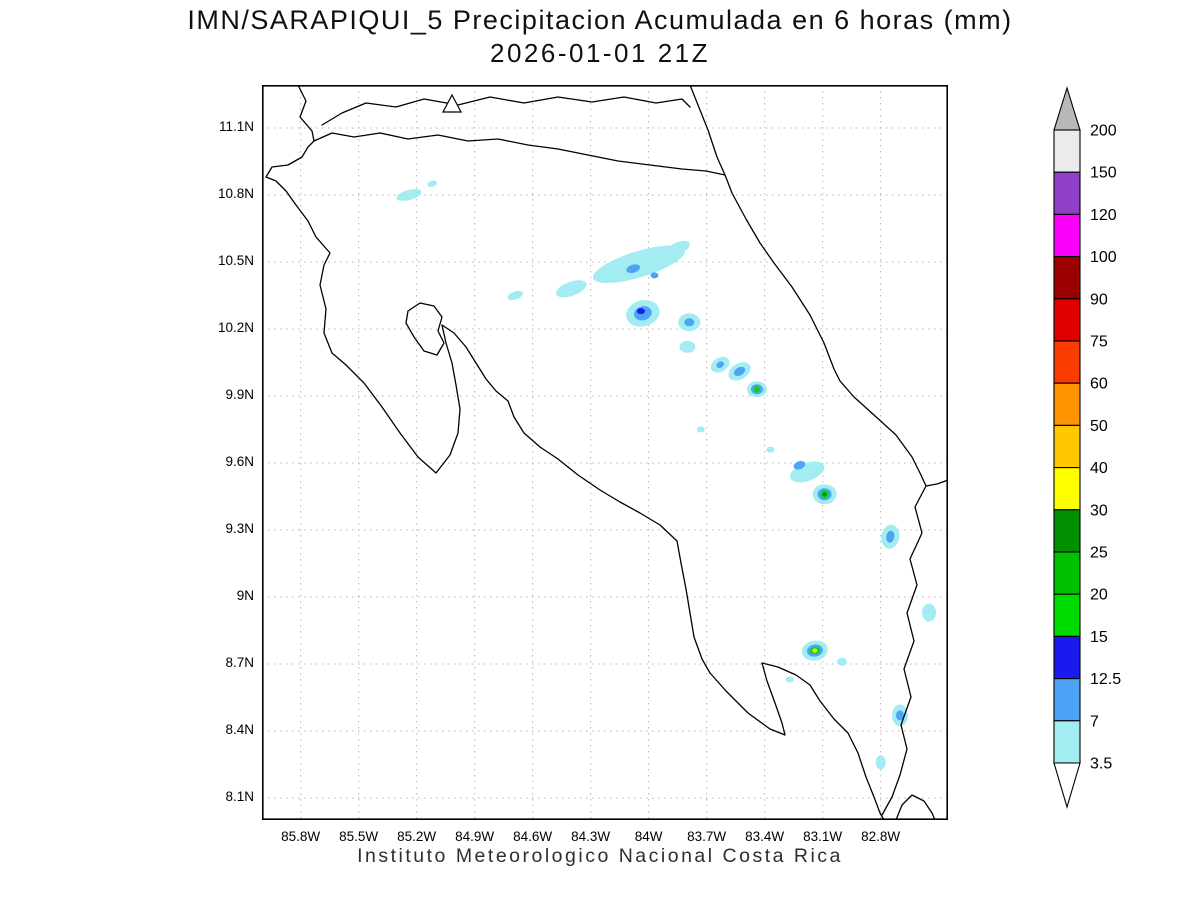 The height and width of the screenshot is (900, 1200). What do you see at coordinates (1099, 342) in the screenshot?
I see `colorbar-label: 75` at bounding box center [1099, 342].